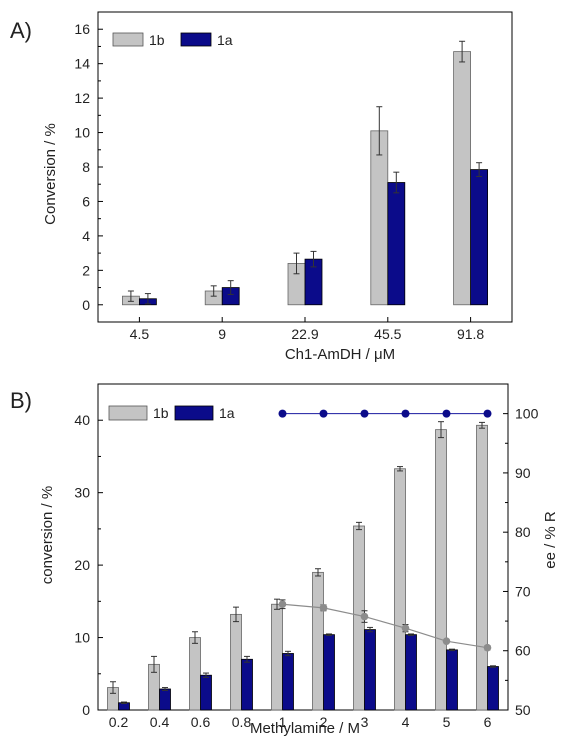  I want to click on panel-b-y-axis-label: conversion / %, so click(47, 535).